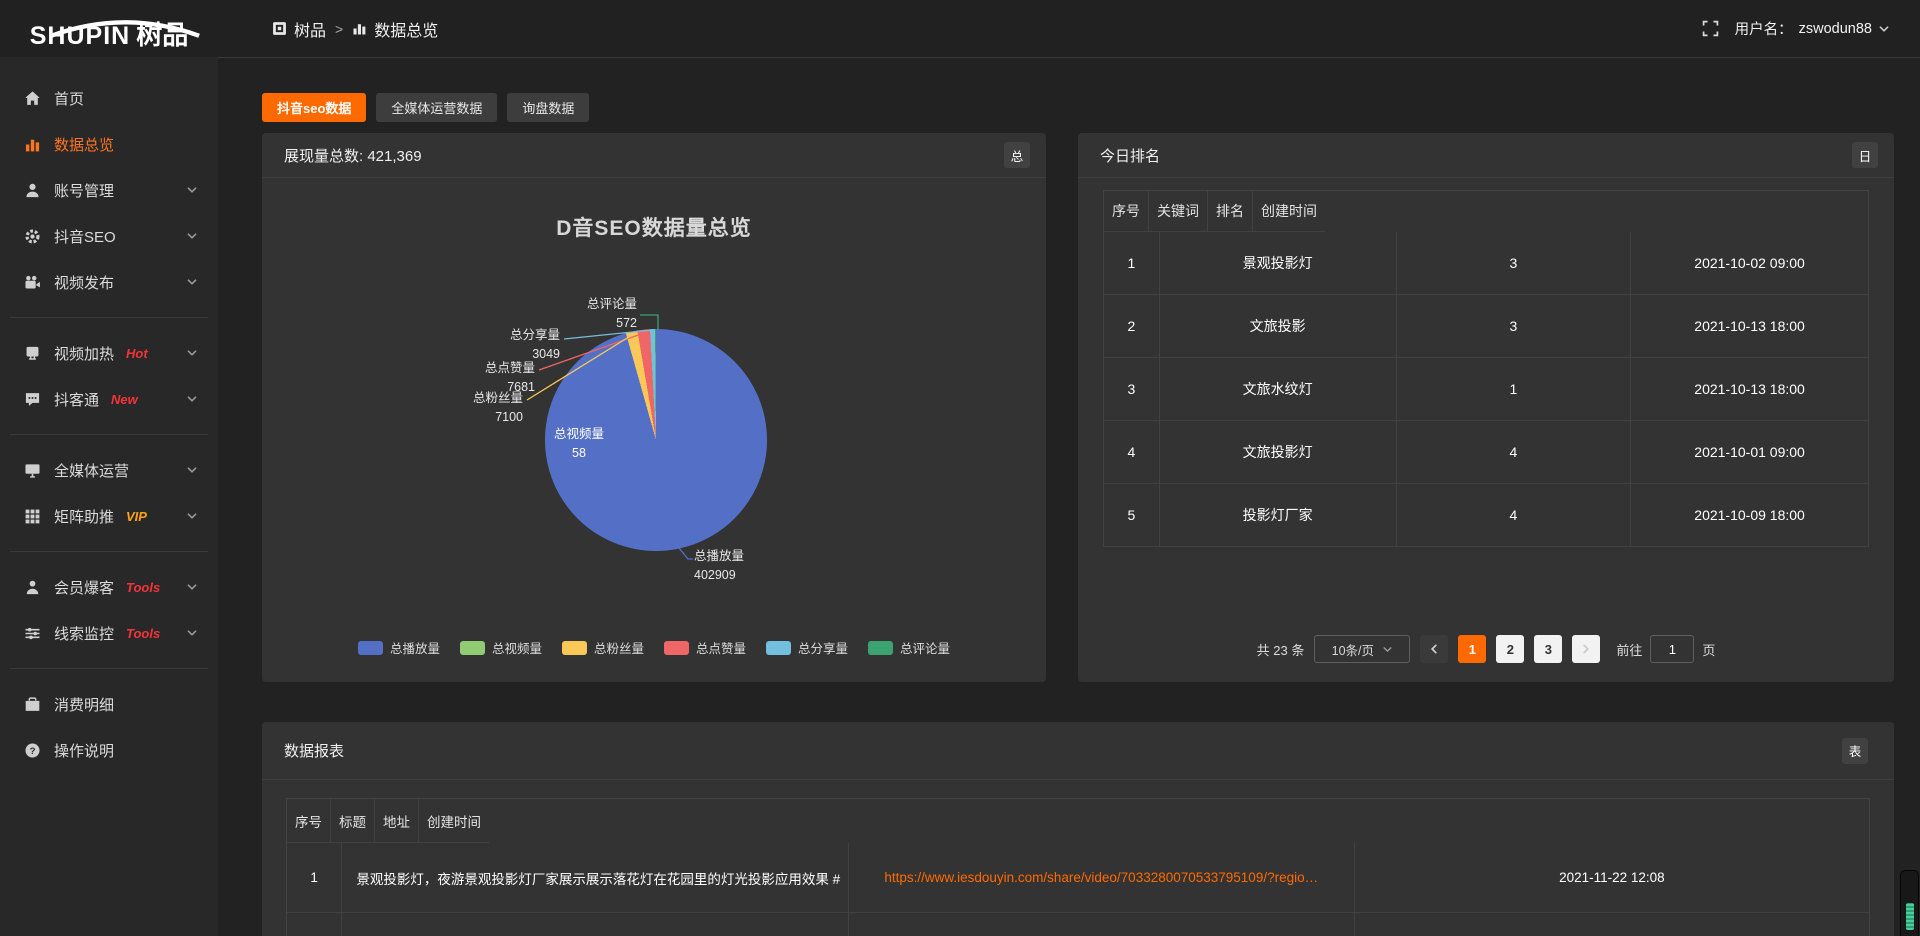 Image resolution: width=1920 pixels, height=936 pixels. Describe the element at coordinates (92, 471) in the screenshot. I see `sidebar-item-label: 全媒体运营` at that location.